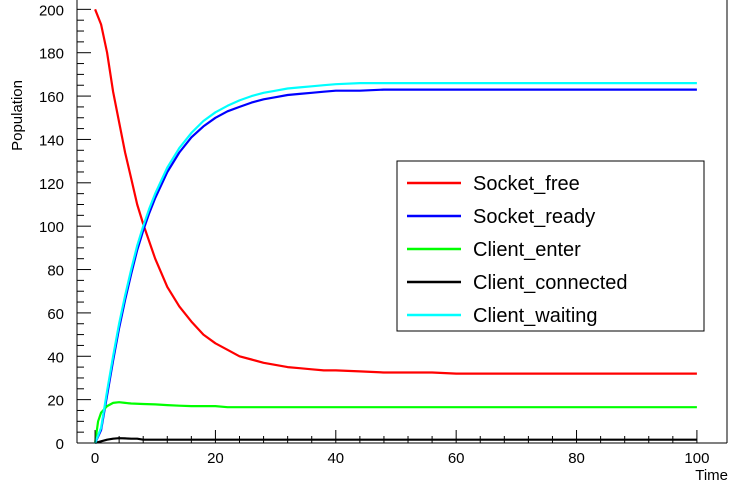 The width and height of the screenshot is (730, 488). What do you see at coordinates (51, 10) in the screenshot?
I see `y-tick-label: 200` at bounding box center [51, 10].